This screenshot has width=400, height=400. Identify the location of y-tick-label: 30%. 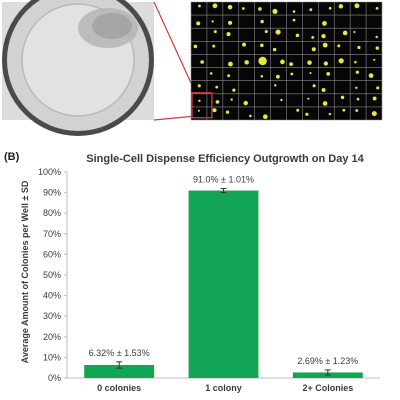
(52, 316).